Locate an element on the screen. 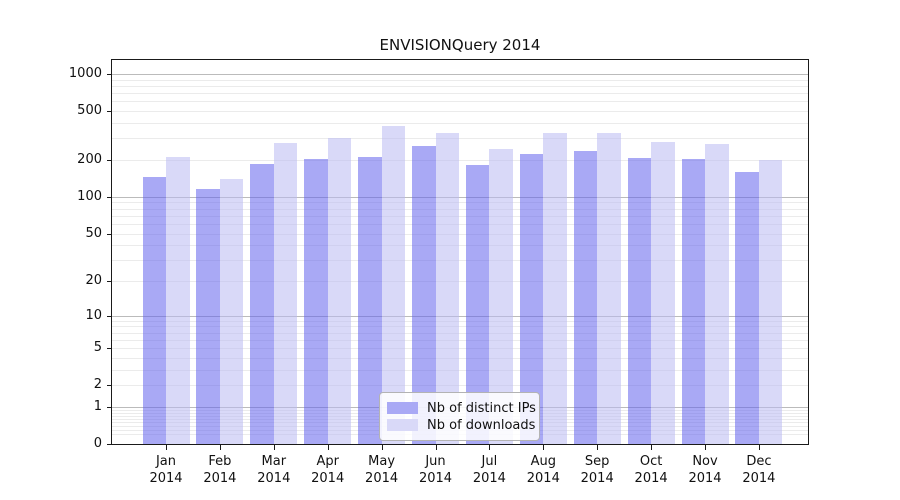 The image size is (900, 500). y-tick-label: 10 is located at coordinates (93, 315).